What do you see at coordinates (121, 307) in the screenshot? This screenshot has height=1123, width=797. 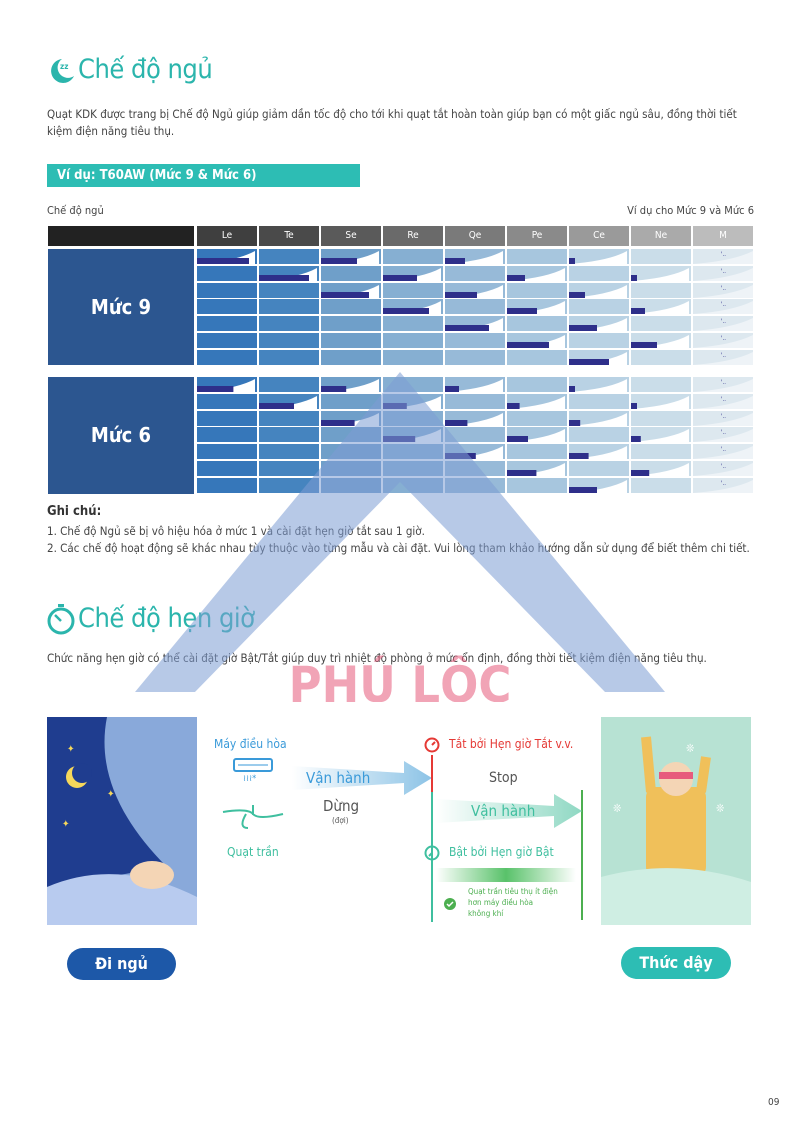 I see `level-9-label: Mức 9` at bounding box center [121, 307].